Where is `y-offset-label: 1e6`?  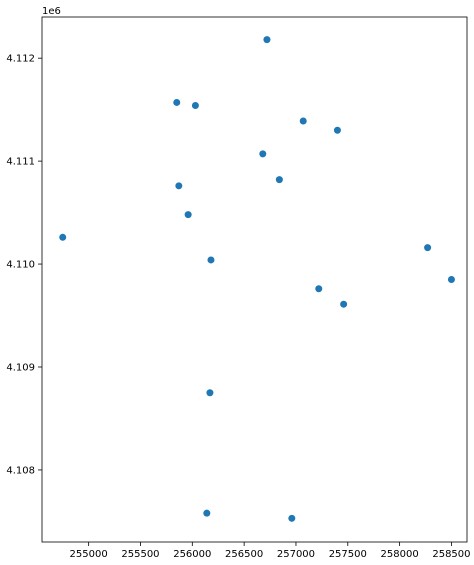 y-offset-label: 1e6 is located at coordinates (51, 11).